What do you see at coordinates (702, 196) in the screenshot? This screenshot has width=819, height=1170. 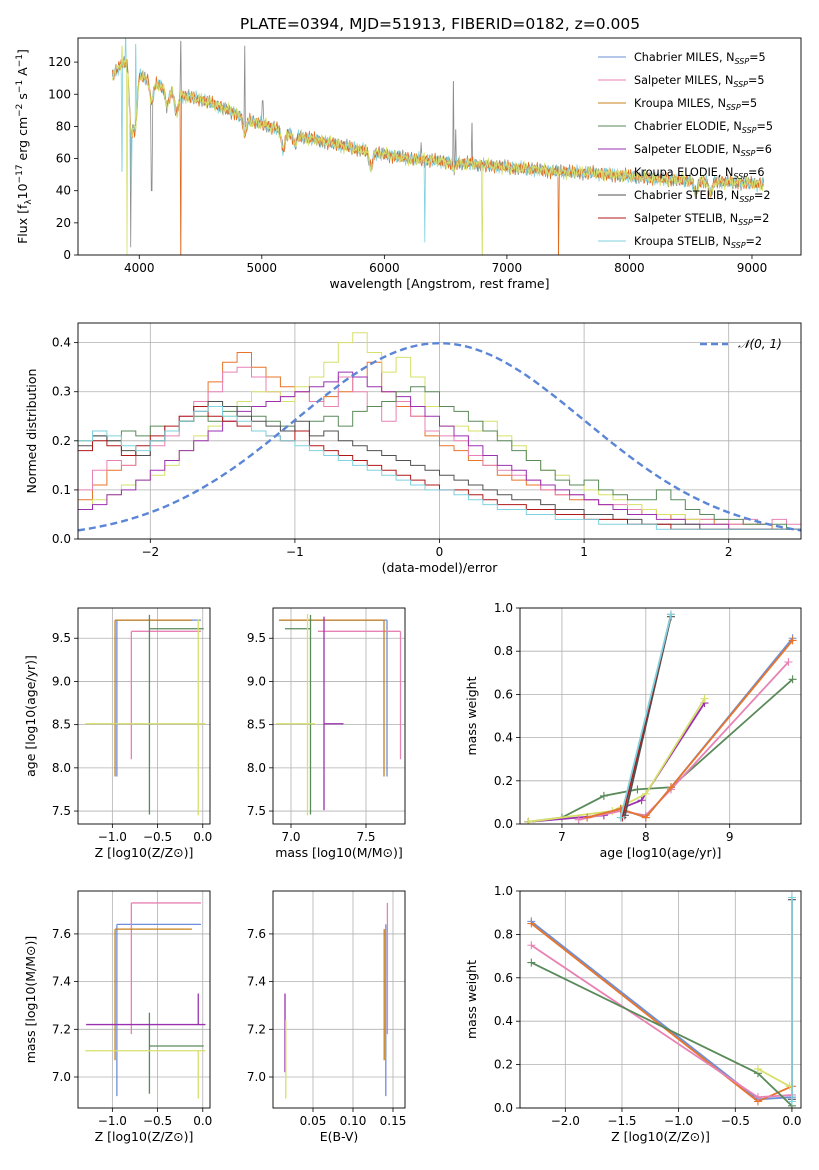 I see `spectrum-legend-label: Chabrier STELIB, NSSP=2` at bounding box center [702, 196].